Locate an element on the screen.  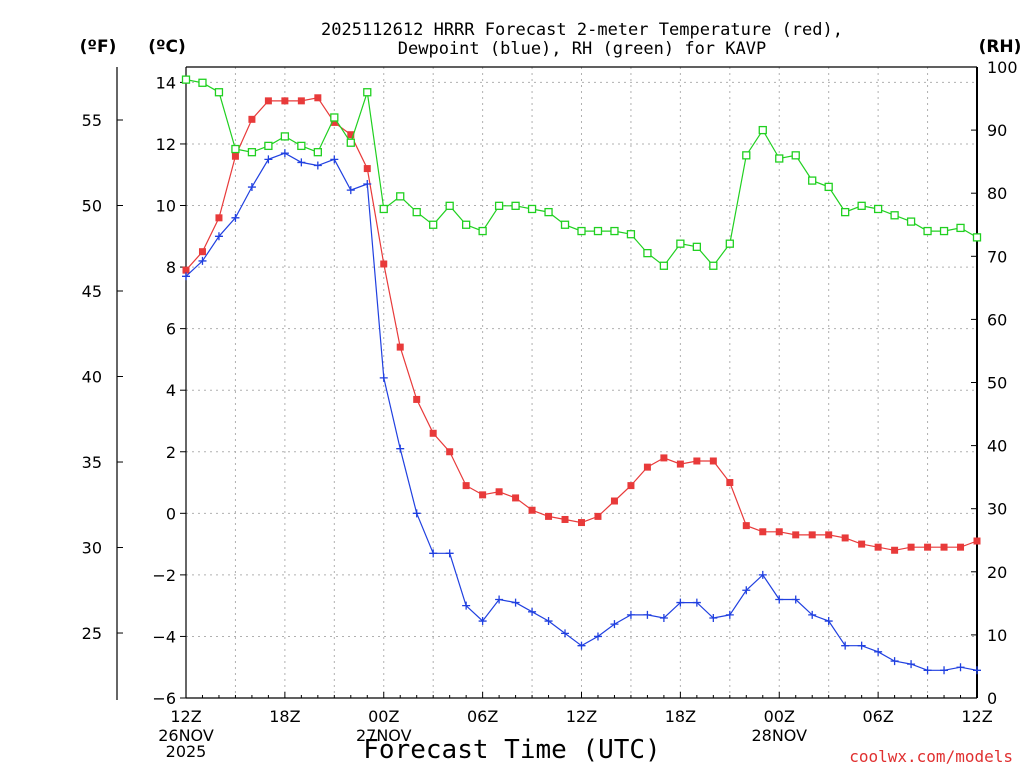
celsius-tick-label: 4 is located at coordinates (171, 390).